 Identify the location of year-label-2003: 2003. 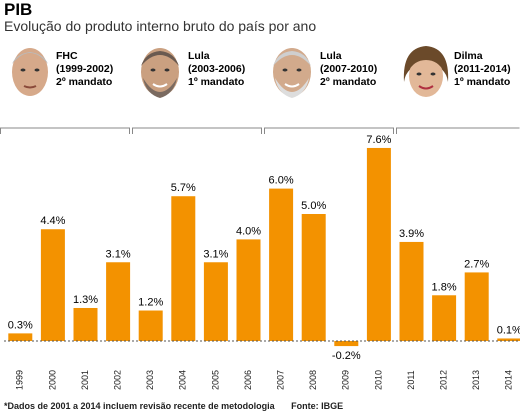
(150, 380).